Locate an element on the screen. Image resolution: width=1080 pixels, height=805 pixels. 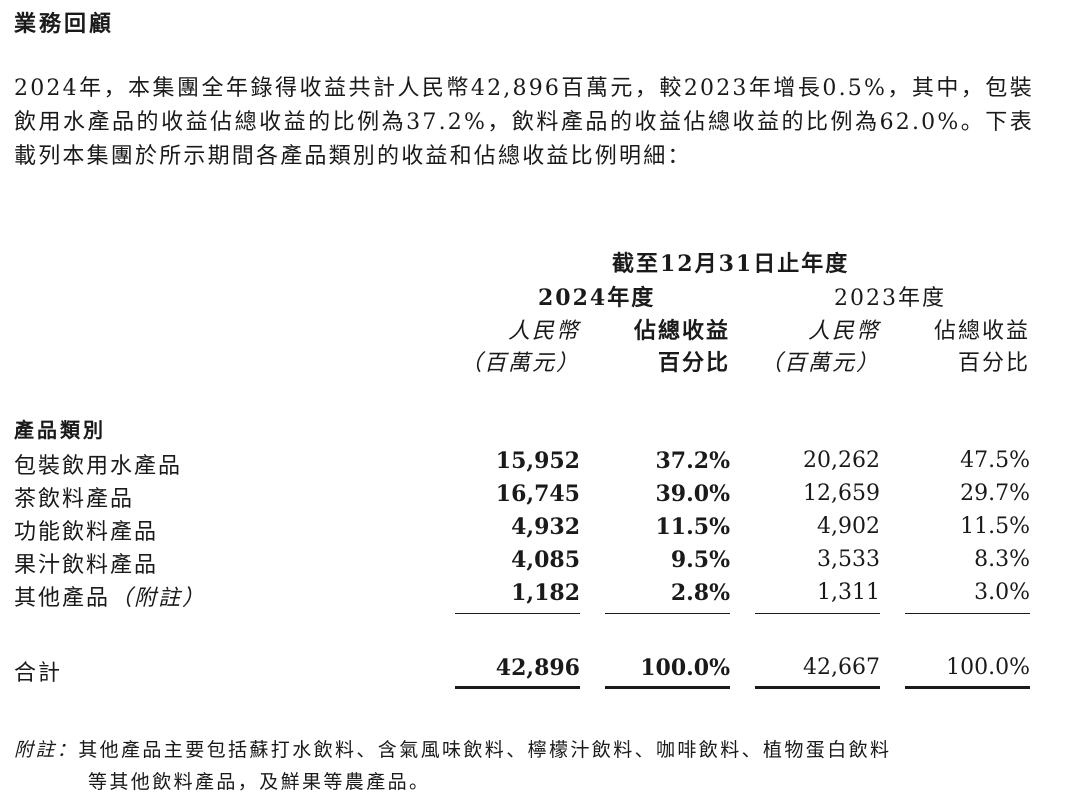
pct-2023-cell: 29.7% is located at coordinates (995, 493).